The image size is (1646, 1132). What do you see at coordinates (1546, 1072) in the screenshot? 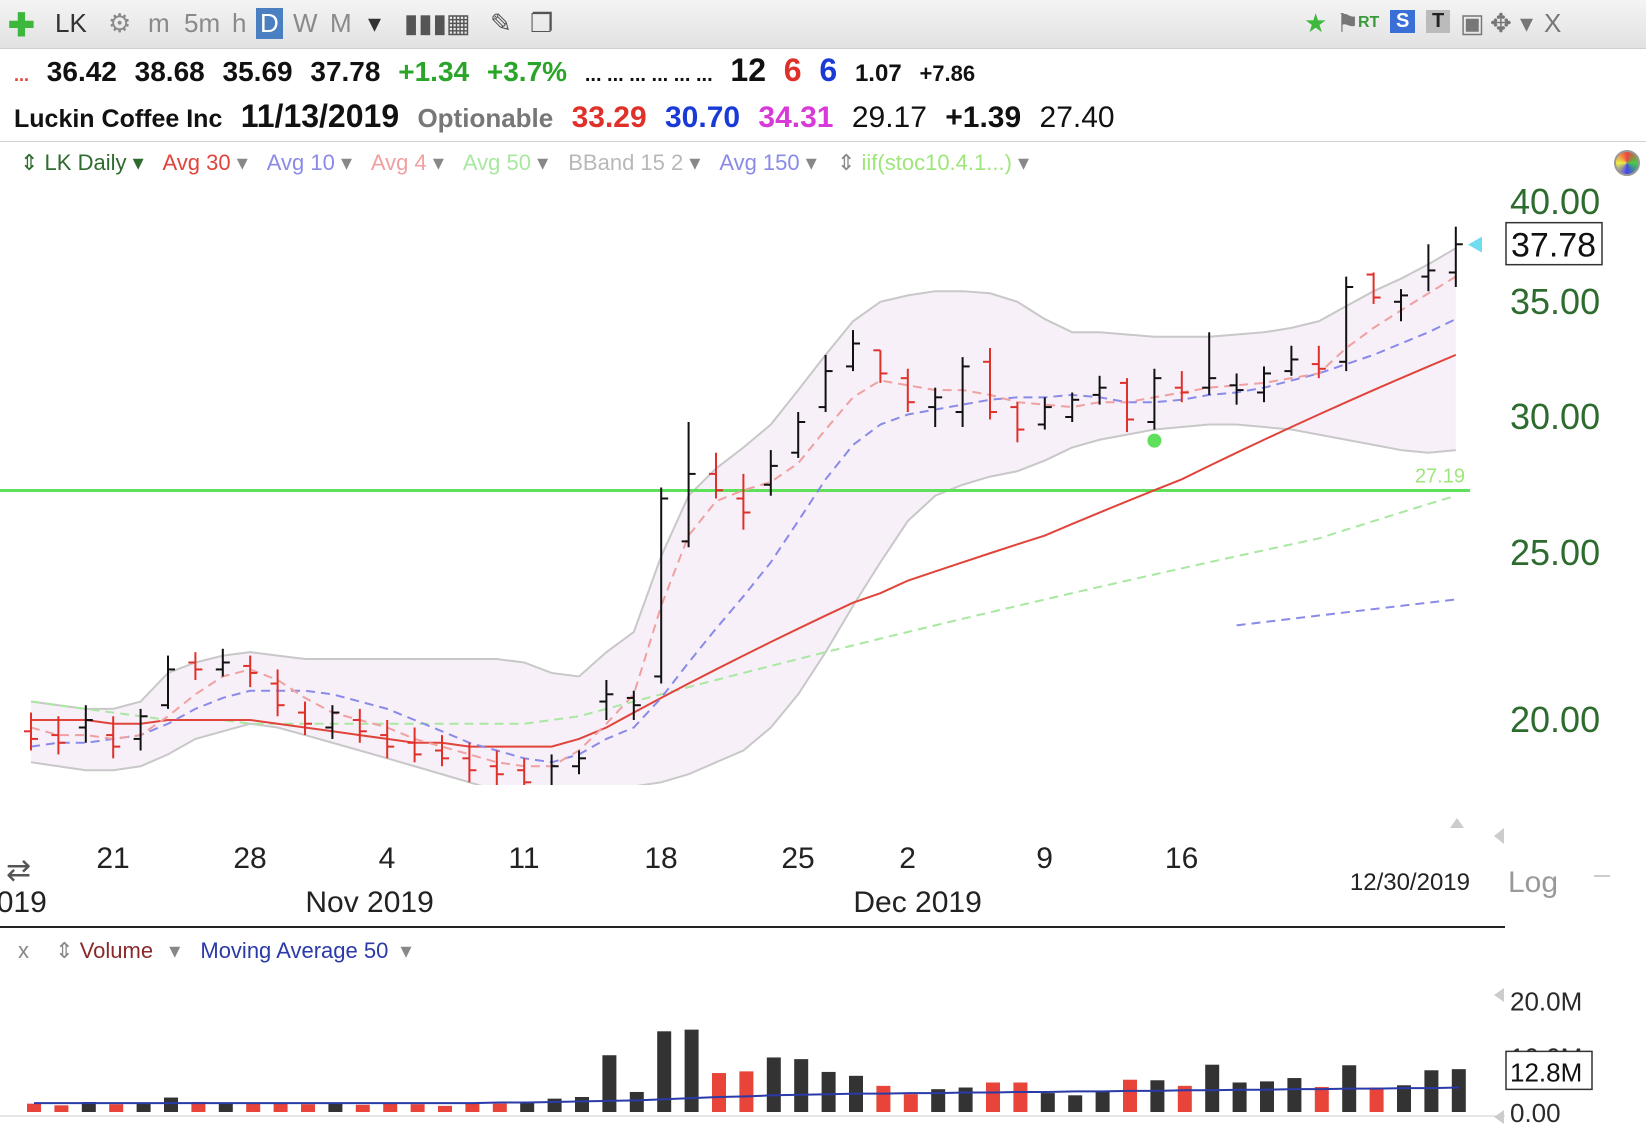
I see `volume-last-label: 12.8M` at bounding box center [1546, 1072].